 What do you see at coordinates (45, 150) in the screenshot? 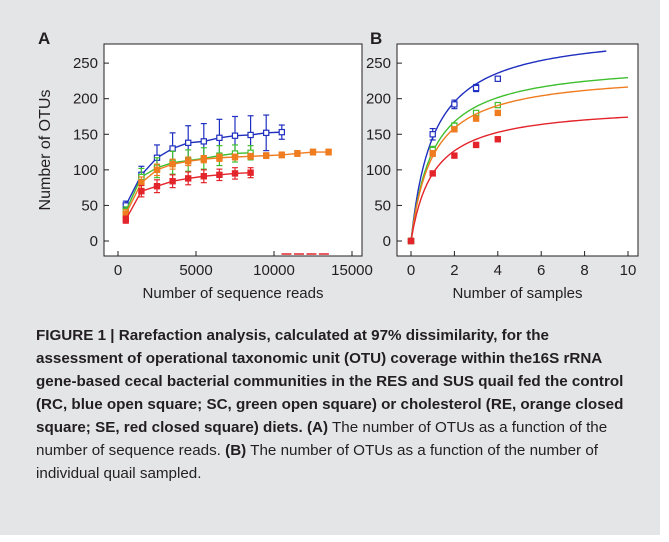
I see `y-axis-label: Number of OTUs` at bounding box center [45, 150].